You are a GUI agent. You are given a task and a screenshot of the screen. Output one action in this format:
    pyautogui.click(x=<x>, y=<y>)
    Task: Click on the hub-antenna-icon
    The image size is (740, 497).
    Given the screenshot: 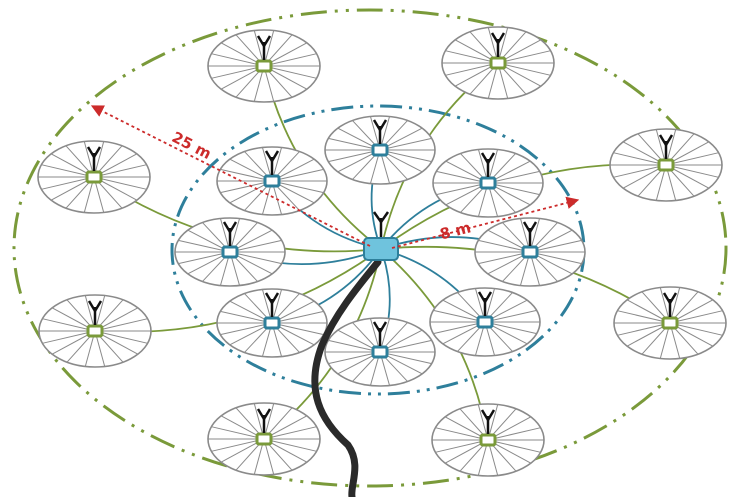 What is the action you would take?
    pyautogui.click(x=381, y=224)
    